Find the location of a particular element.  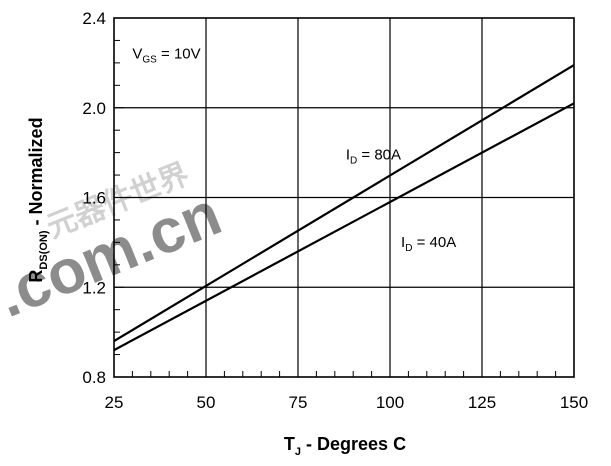

x-tick-label: 25 is located at coordinates (114, 402).